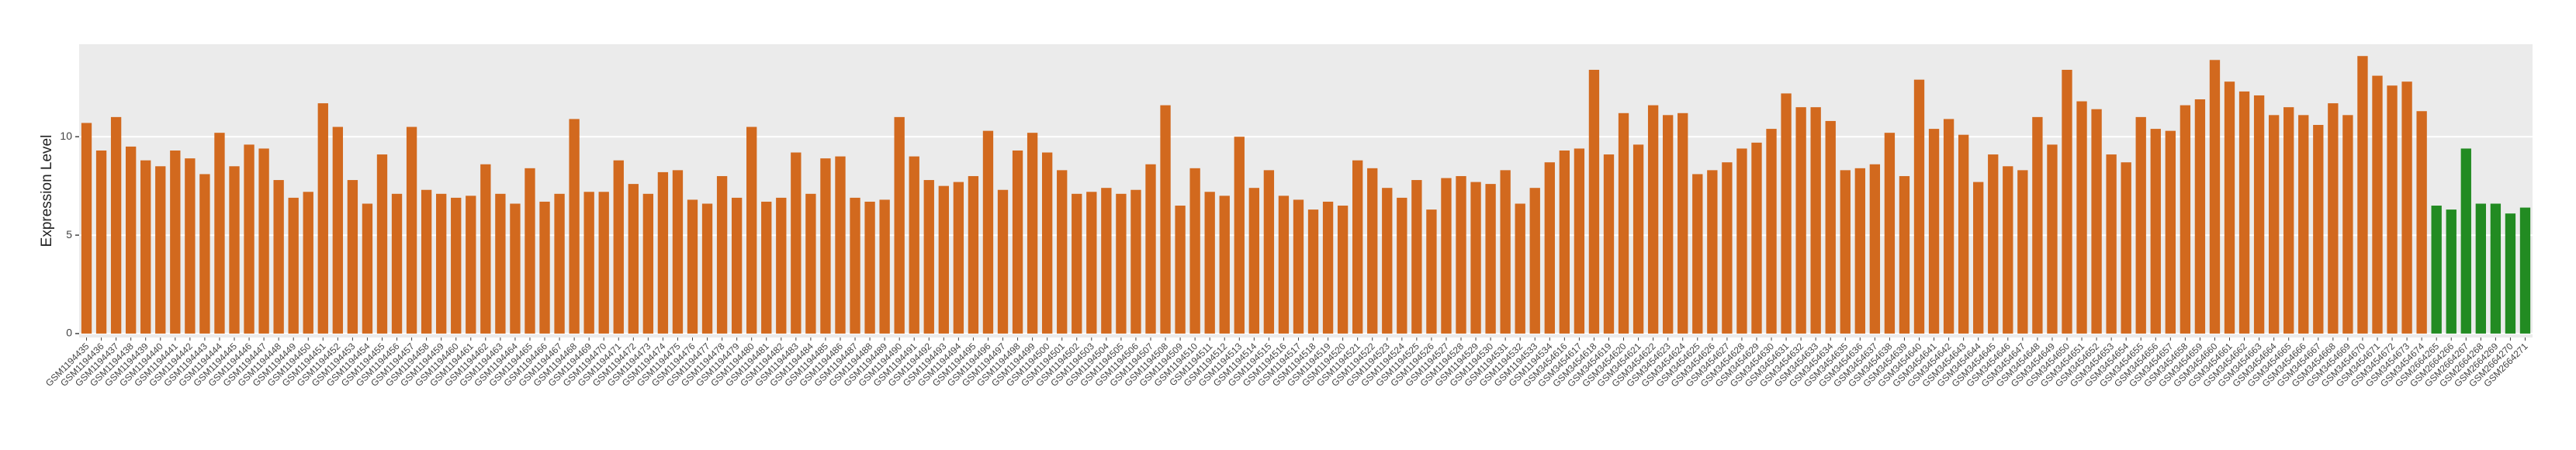  Describe the element at coordinates (69, 235) in the screenshot. I see `y-tick-label: 5` at that location.